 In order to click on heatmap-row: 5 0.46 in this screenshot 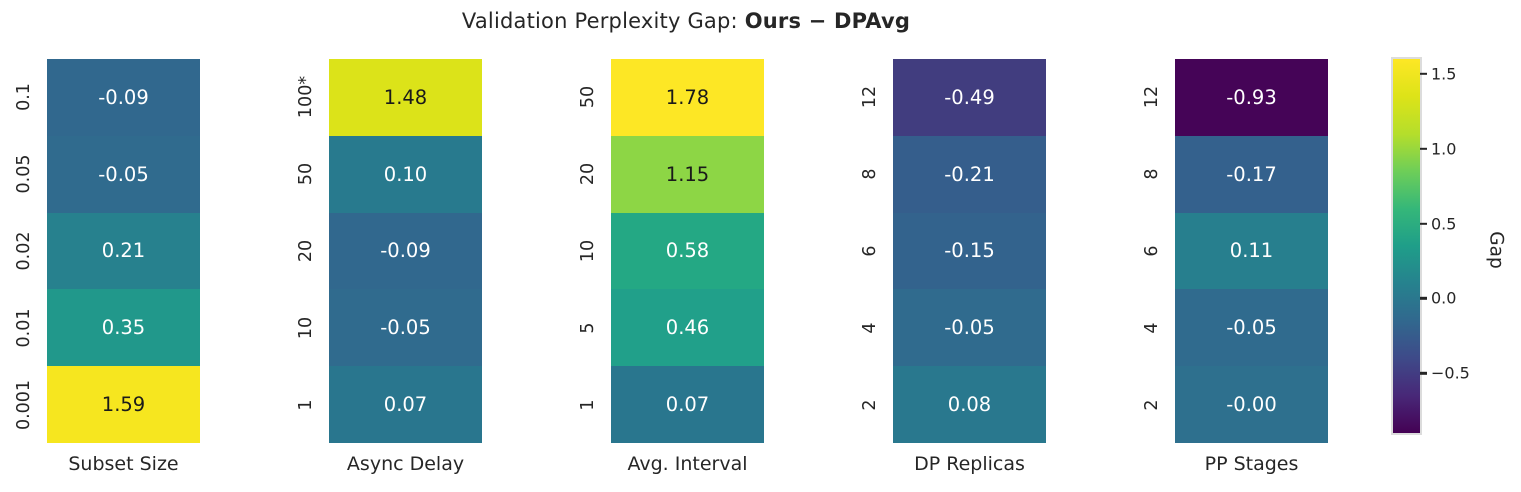, I will do `click(671, 328)`.